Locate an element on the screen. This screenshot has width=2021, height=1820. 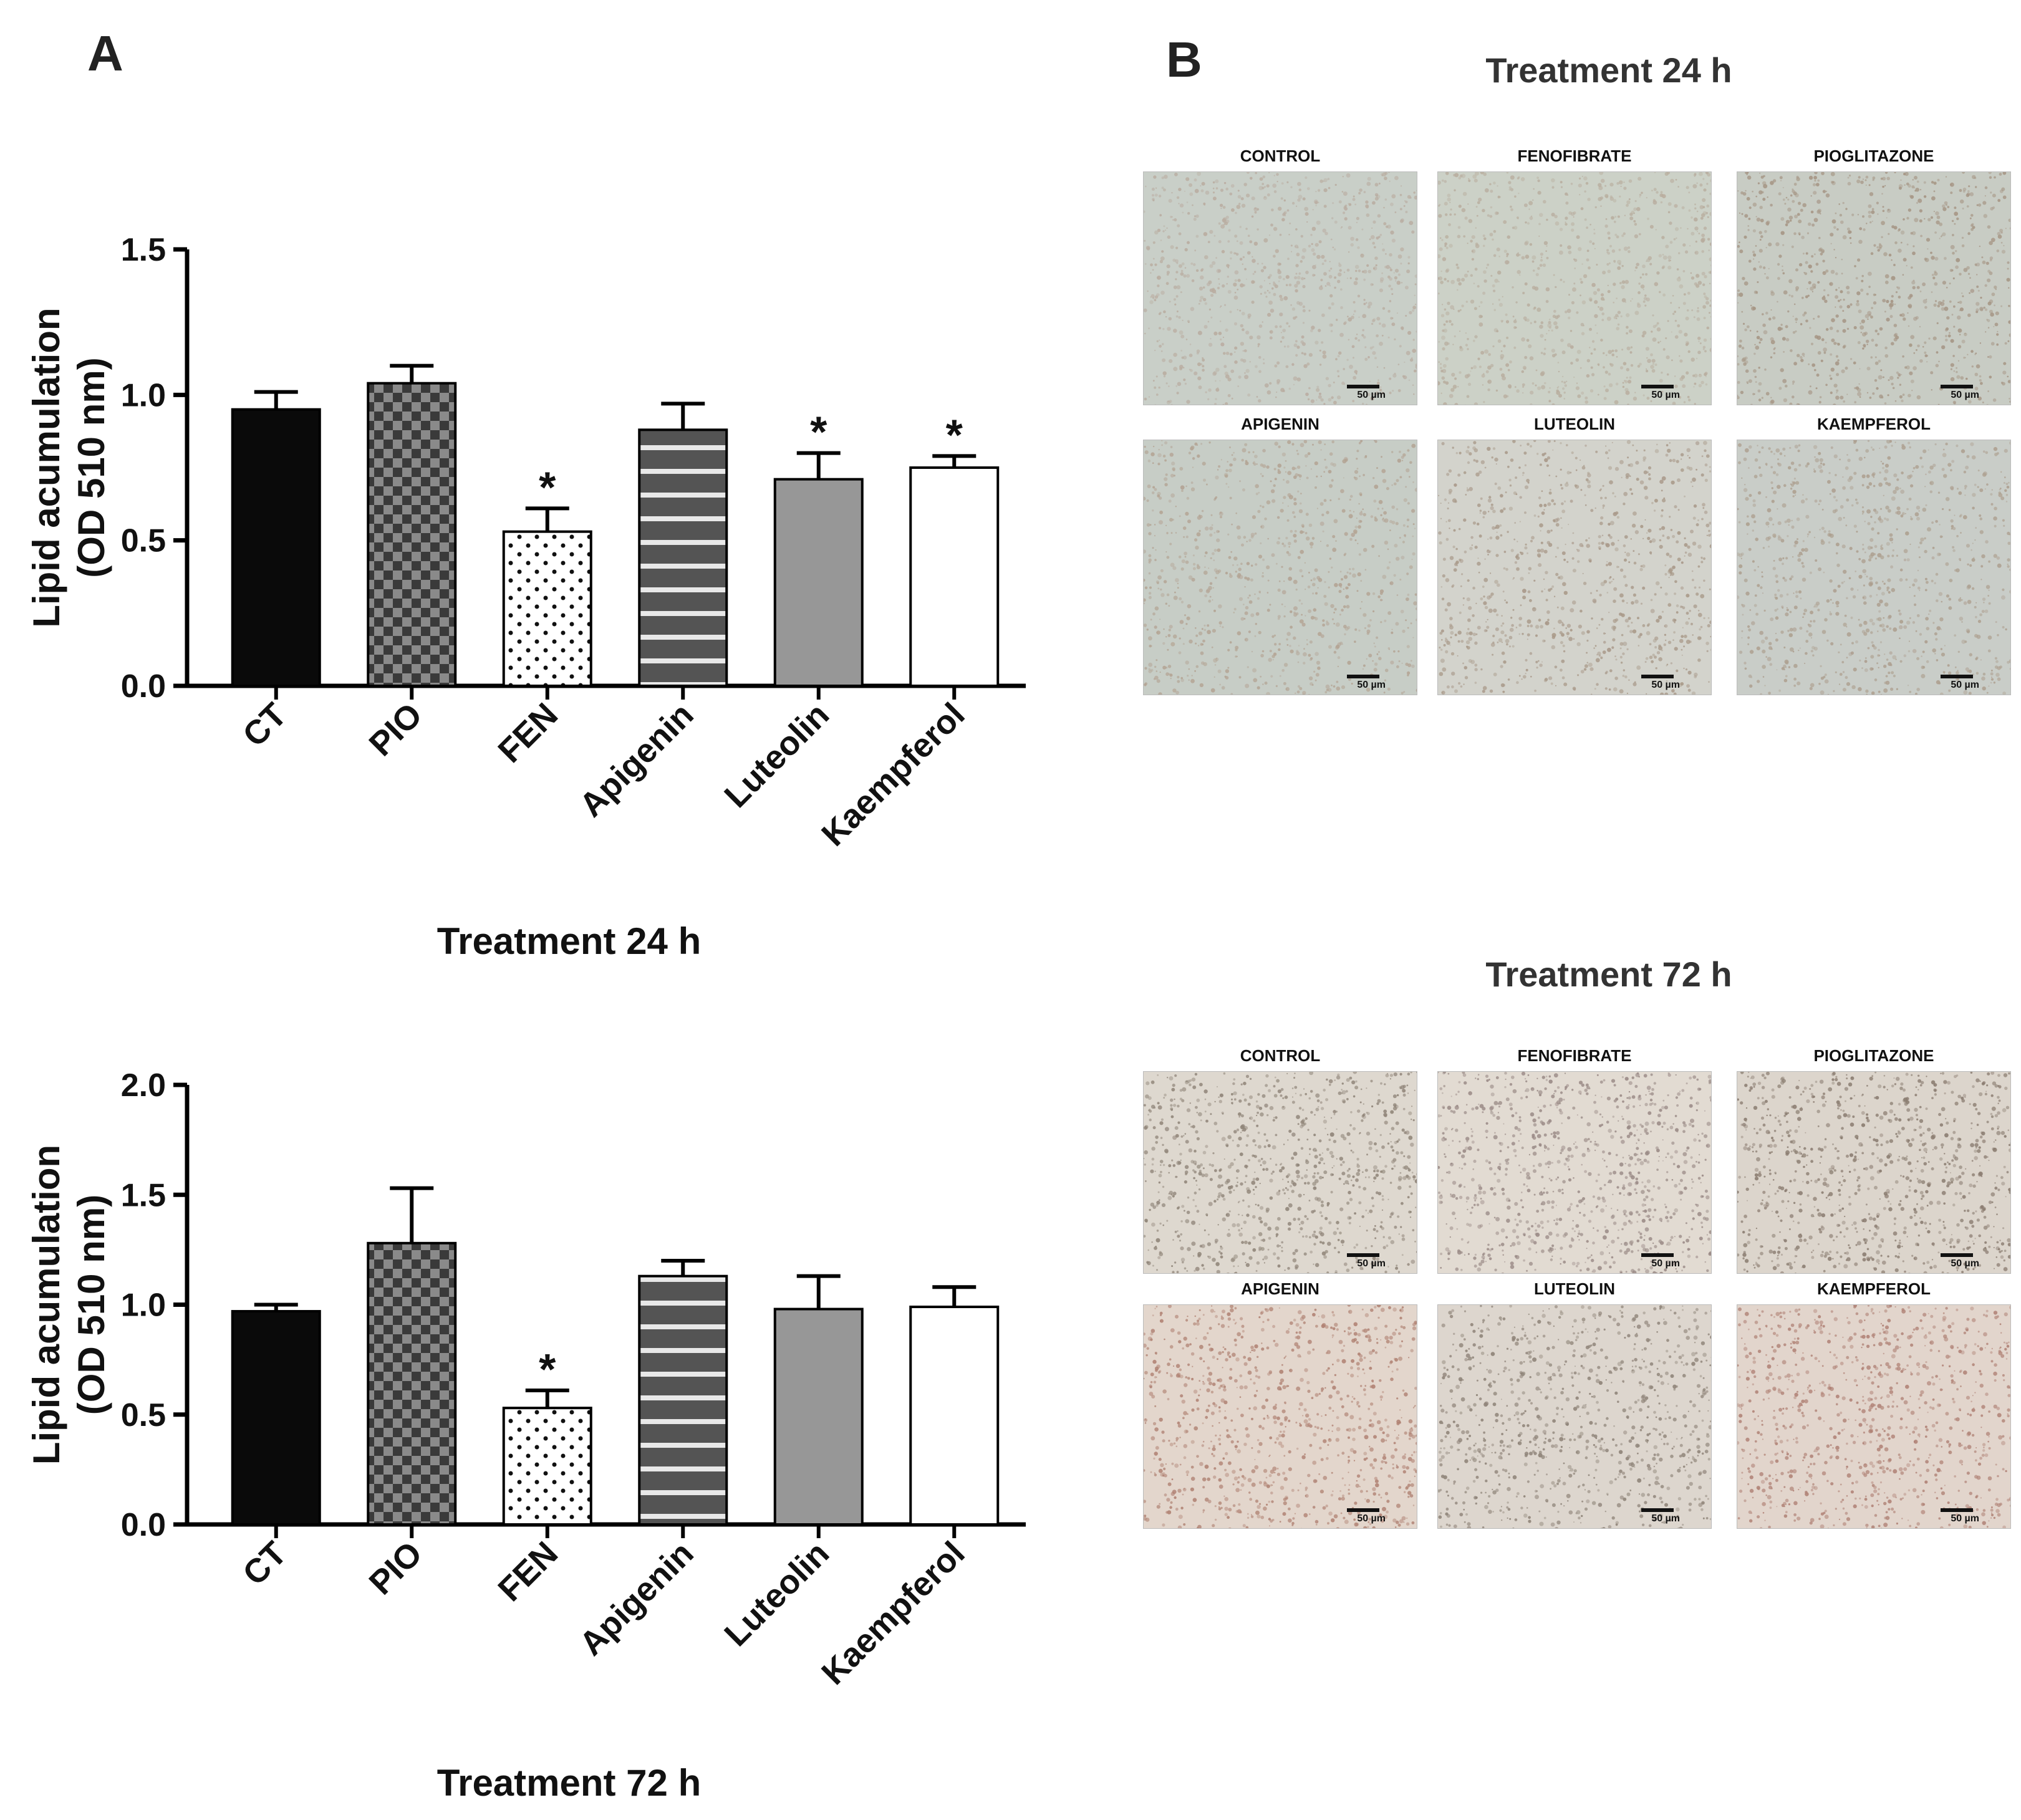
micrograph-title-72h: Treatment 72 h is located at coordinates (1609, 975).